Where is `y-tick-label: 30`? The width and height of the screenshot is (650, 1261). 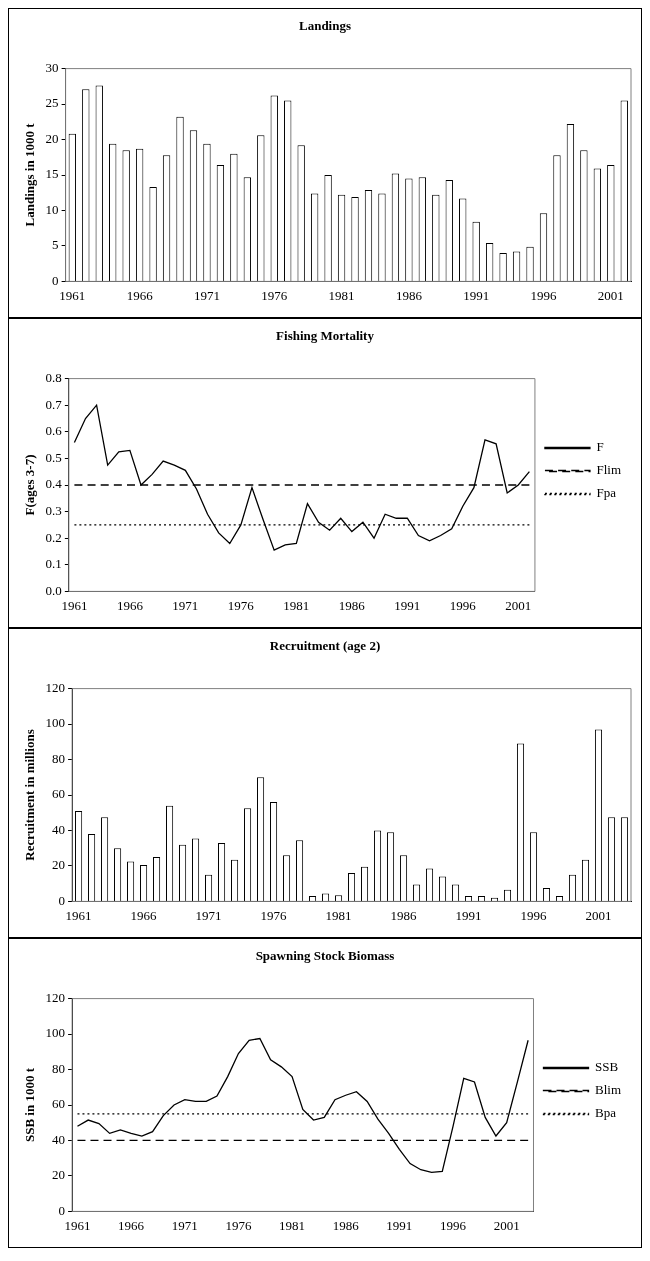 y-tick-label: 30 is located at coordinates (52, 68).